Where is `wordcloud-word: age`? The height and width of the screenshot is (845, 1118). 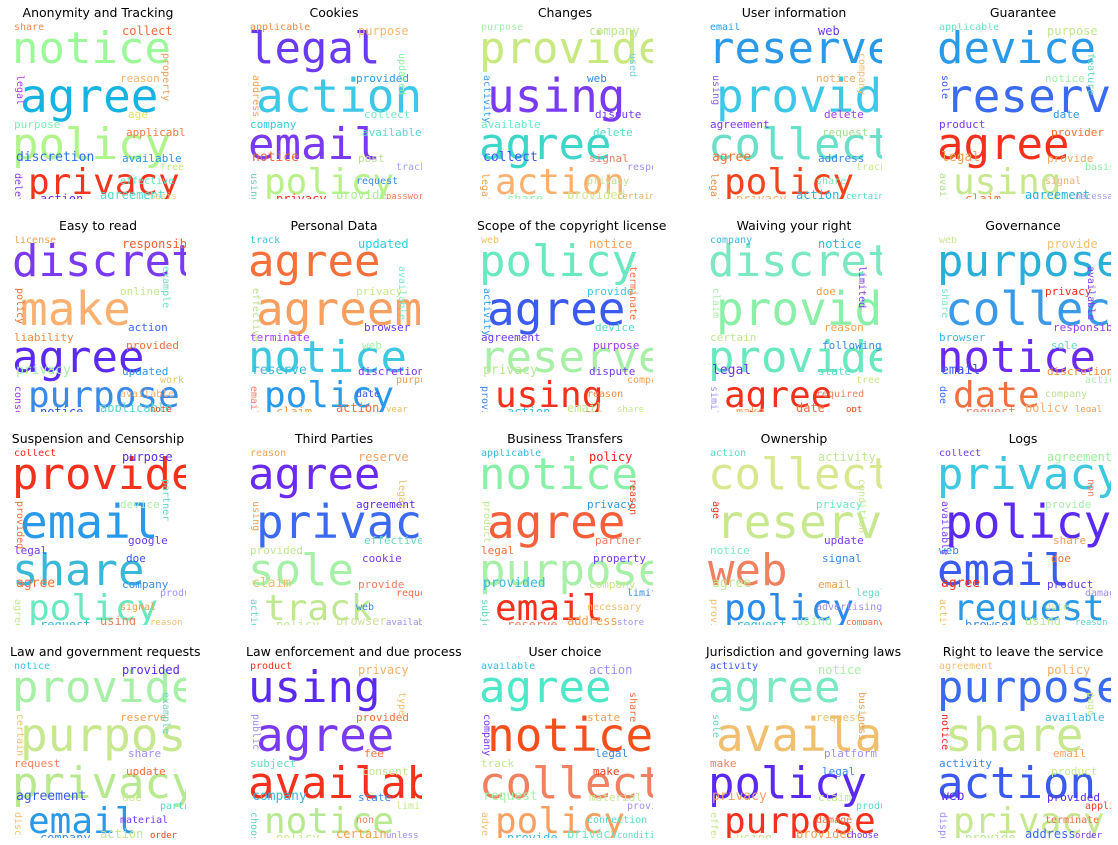 wordcloud-word: age is located at coordinates (138, 114).